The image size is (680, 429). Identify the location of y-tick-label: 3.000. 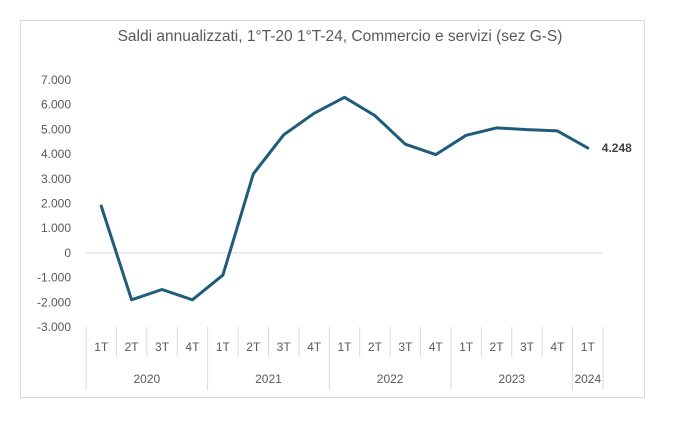
(56, 179).